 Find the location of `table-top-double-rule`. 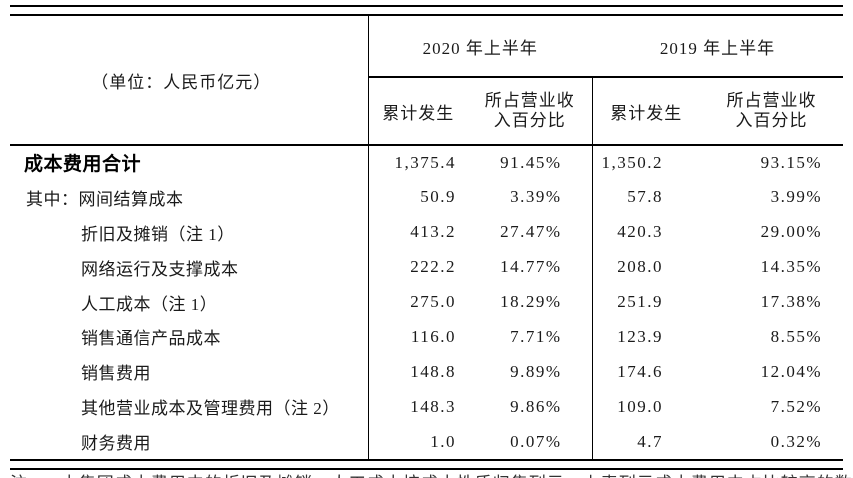

table-top-double-rule is located at coordinates (426, 10).